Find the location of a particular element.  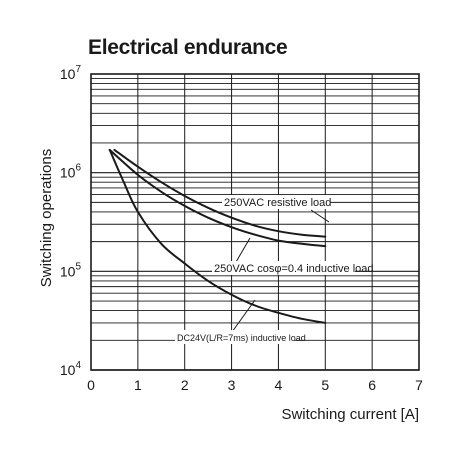

series-label-3: DC24V(L/R=7ms) inductive load is located at coordinates (241, 338).